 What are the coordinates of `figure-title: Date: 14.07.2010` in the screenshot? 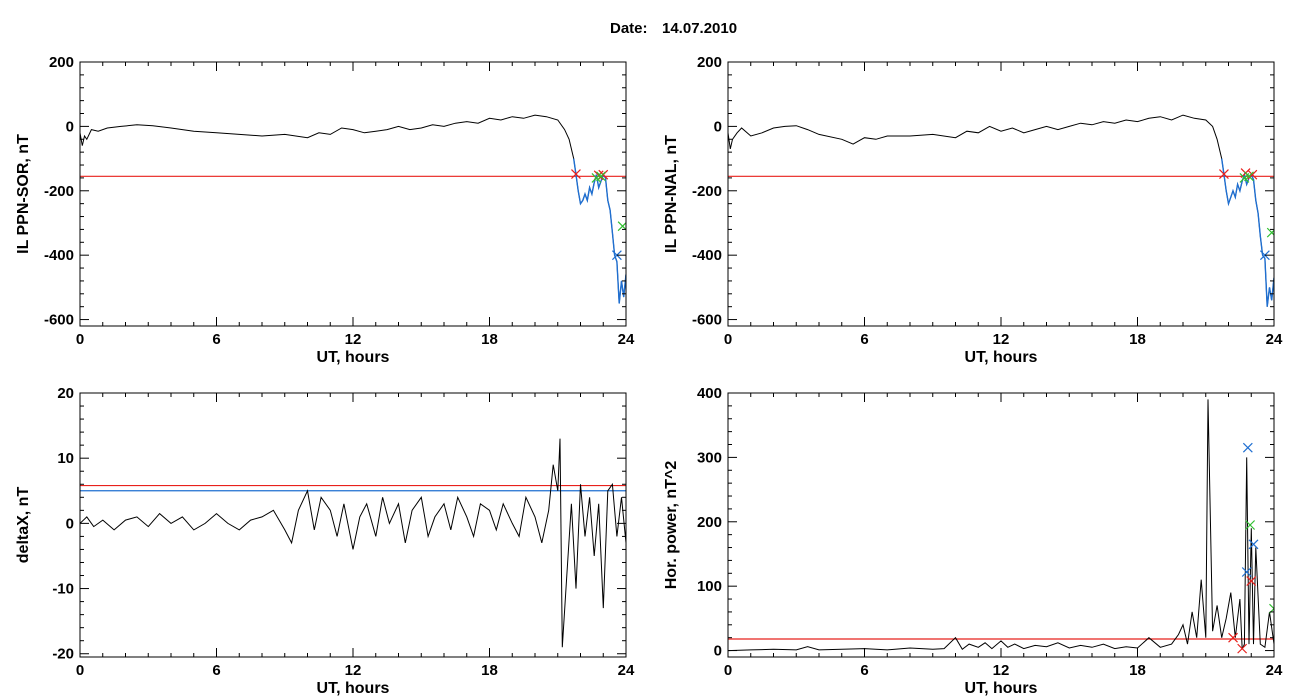 It's located at (673, 28).